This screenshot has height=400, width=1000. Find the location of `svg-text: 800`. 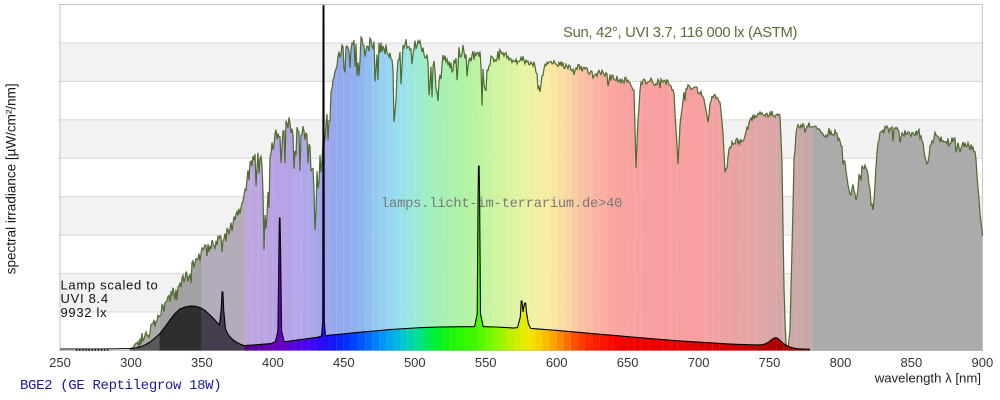

svg-text: 800 is located at coordinates (841, 362).